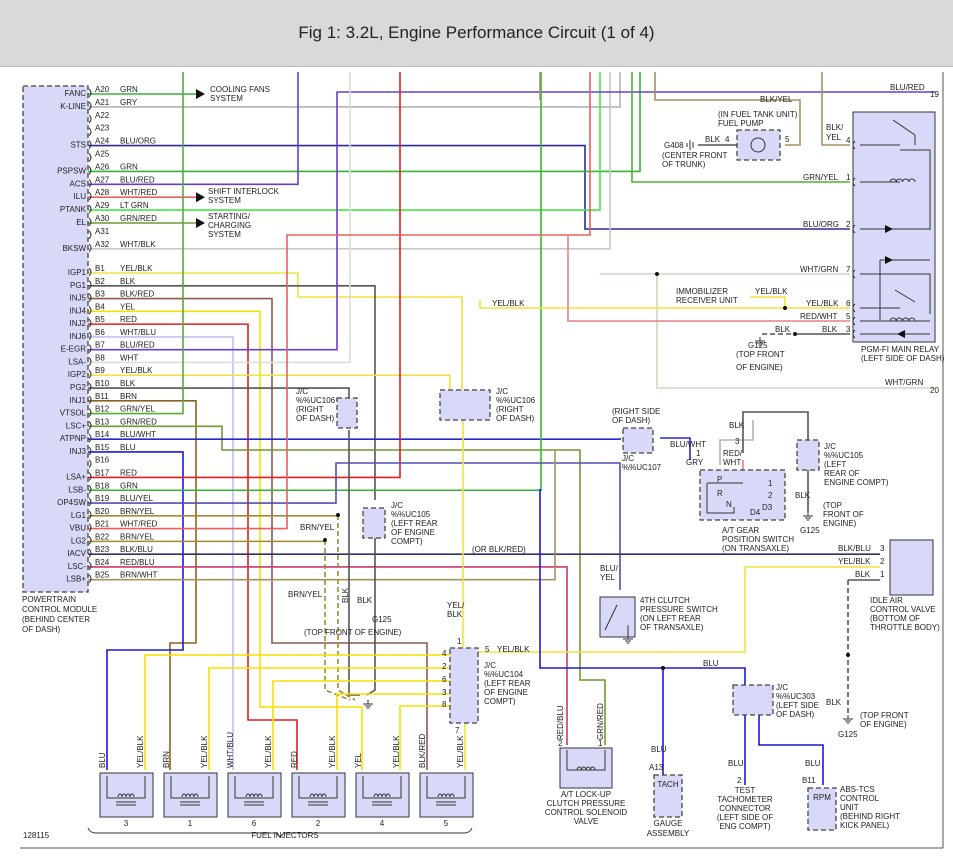  What do you see at coordinates (733, 453) in the screenshot?
I see `label: RED/` at bounding box center [733, 453].